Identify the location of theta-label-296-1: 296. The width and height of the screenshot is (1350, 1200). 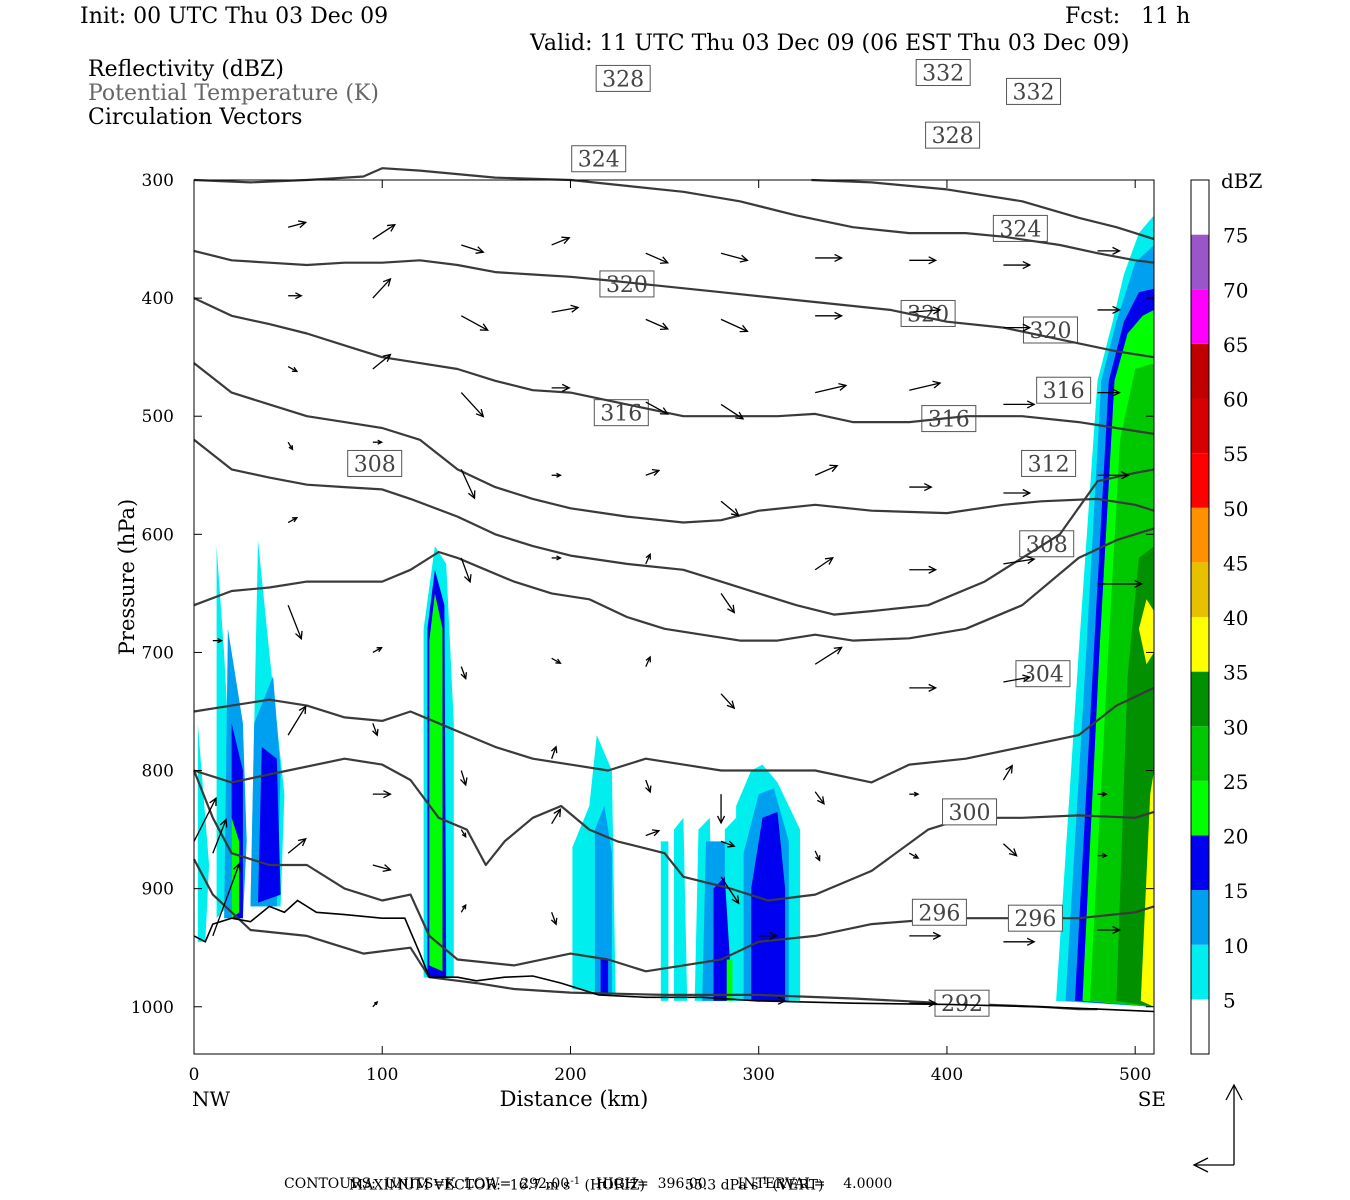
(1035, 919).